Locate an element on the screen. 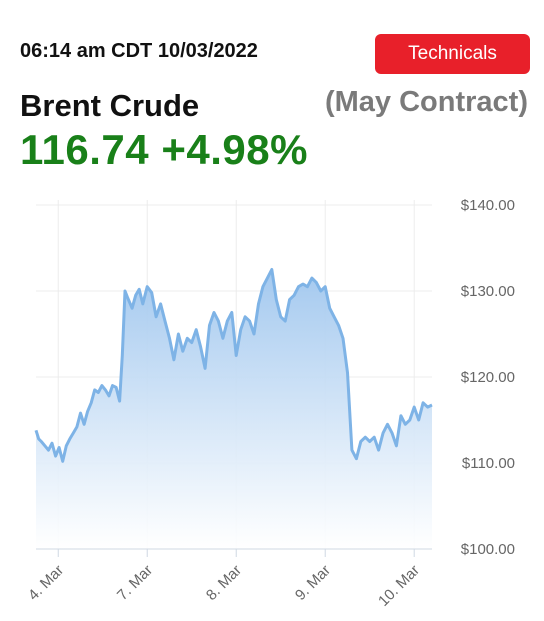  y-tick-label: $110.00 is located at coordinates (488, 463).